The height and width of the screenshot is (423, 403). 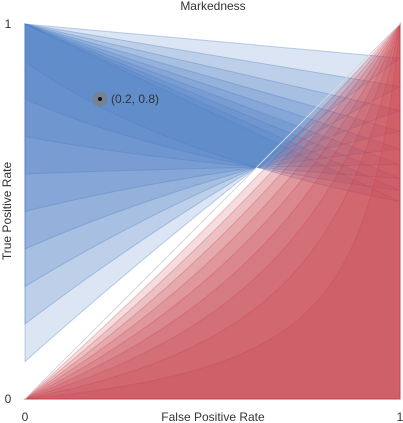 What do you see at coordinates (25, 416) in the screenshot?
I see `x-tick-label: 0` at bounding box center [25, 416].